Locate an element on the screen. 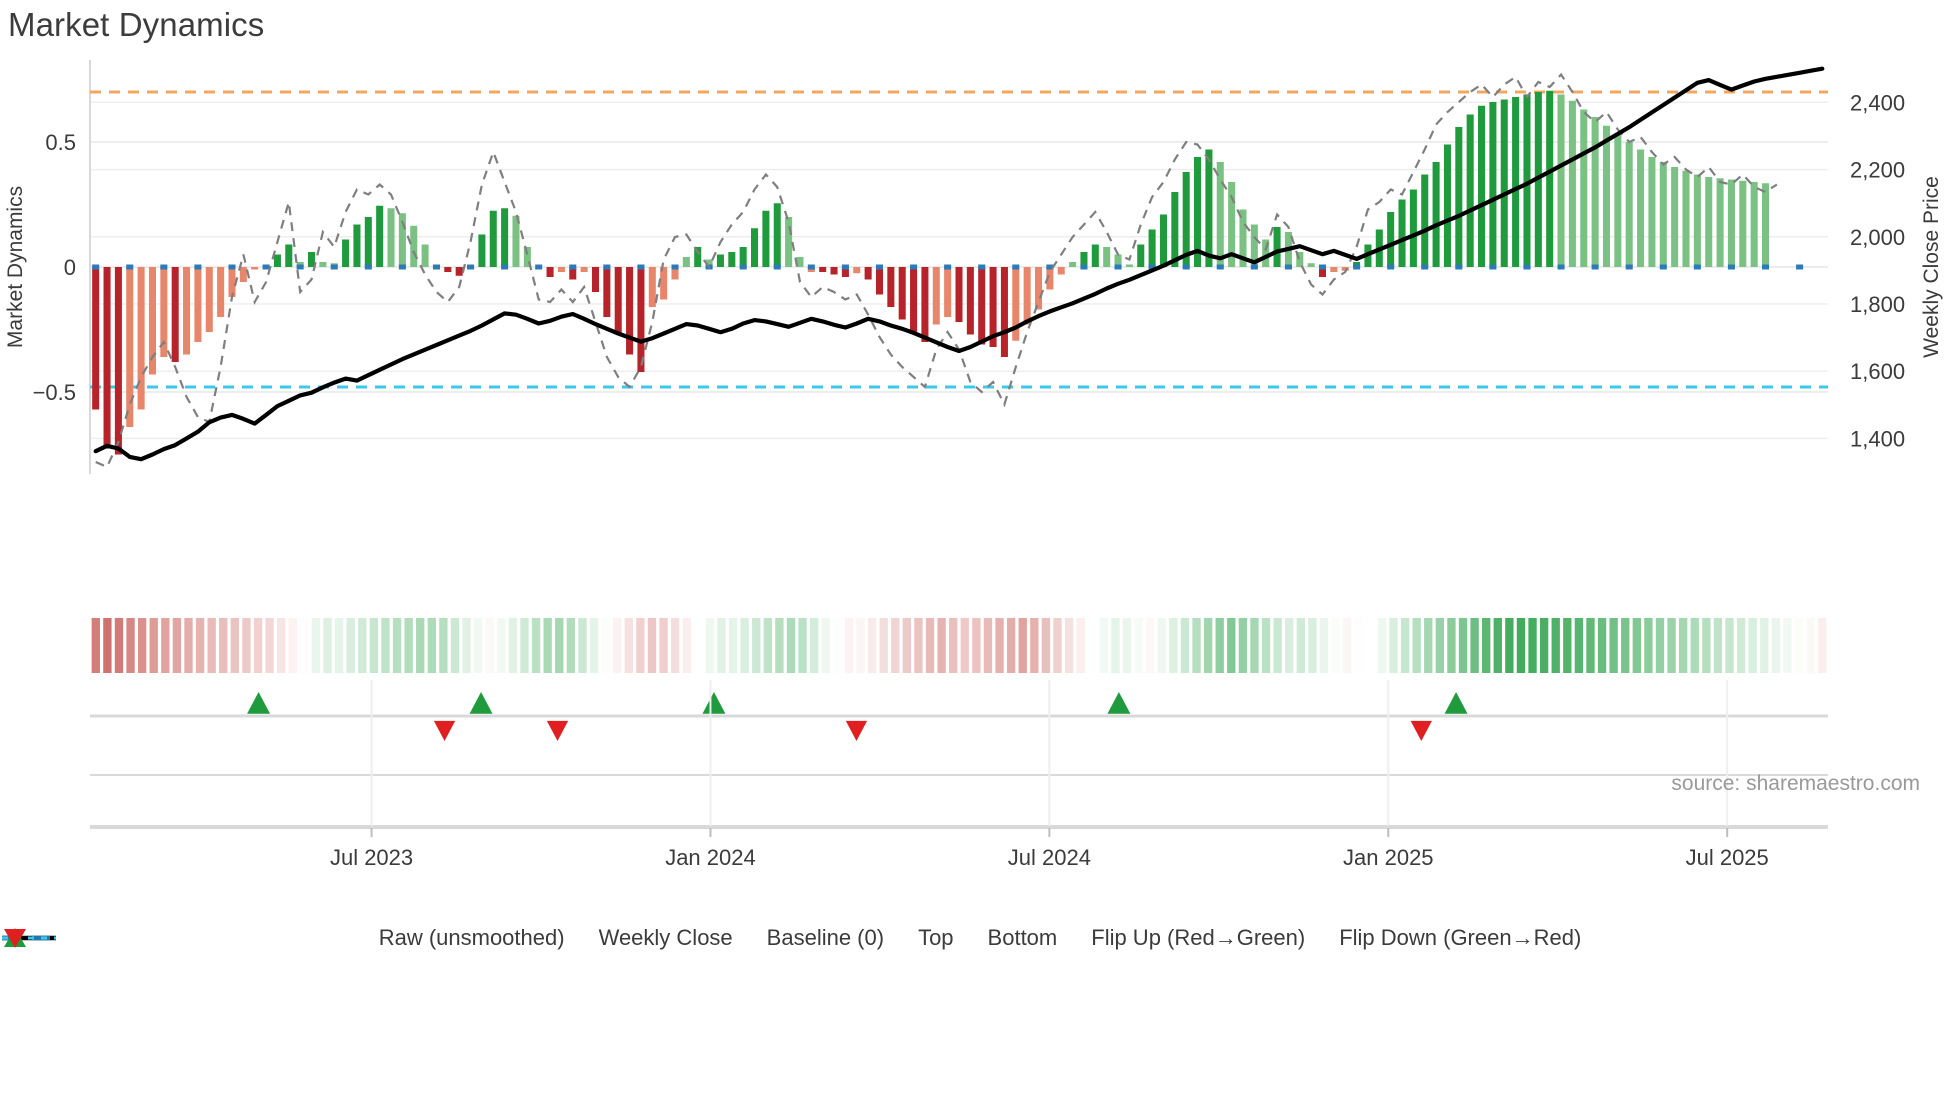 This screenshot has height=1102, width=1960. left-axis-title: Market Dynamics is located at coordinates (15, 267).